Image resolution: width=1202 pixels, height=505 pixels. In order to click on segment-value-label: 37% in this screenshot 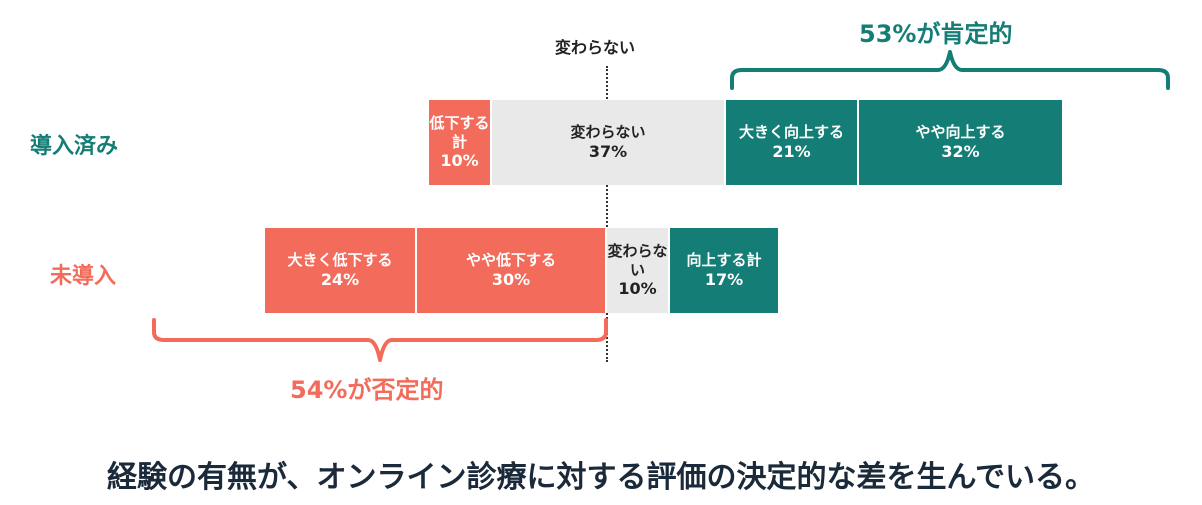, I will do `click(608, 151)`.